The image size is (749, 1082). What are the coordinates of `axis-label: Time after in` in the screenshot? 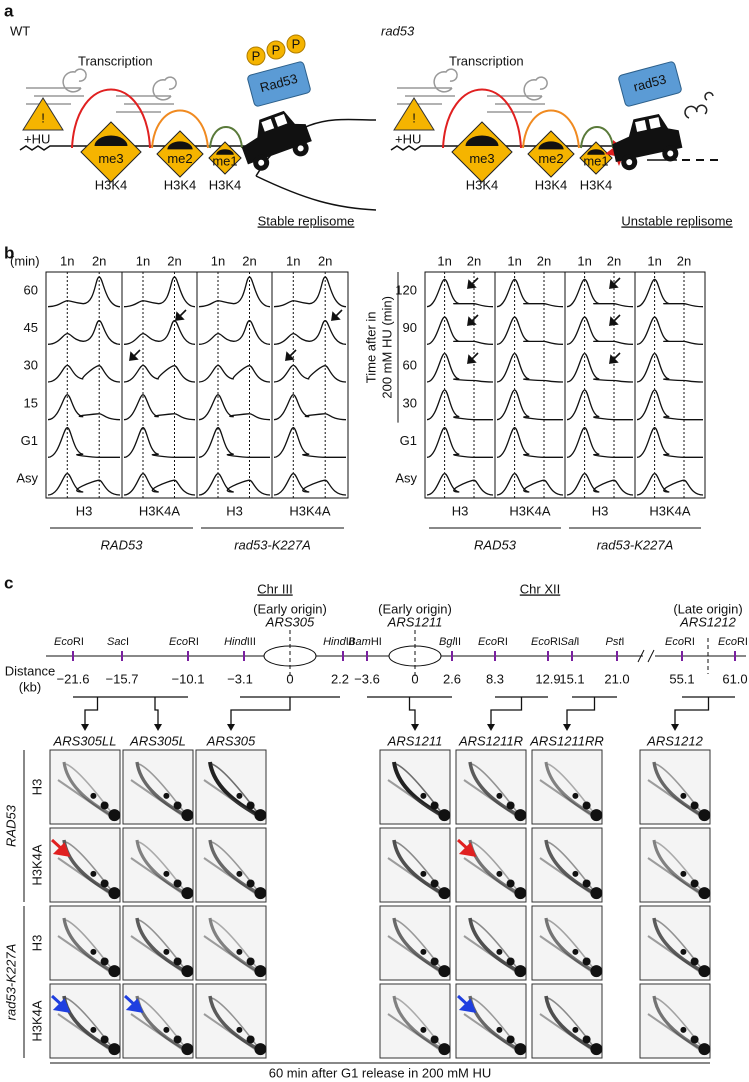 It's located at (370, 347).